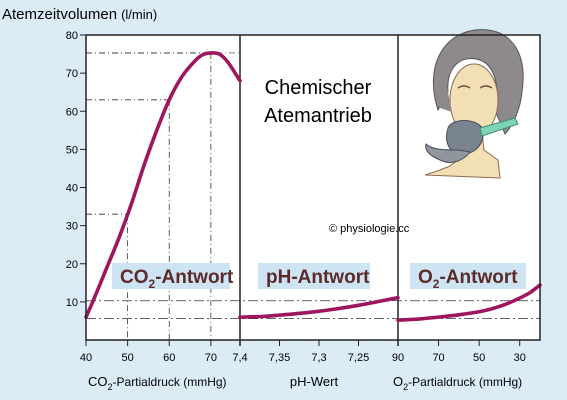  I want to click on y-tick-label: 20, so click(72, 265).